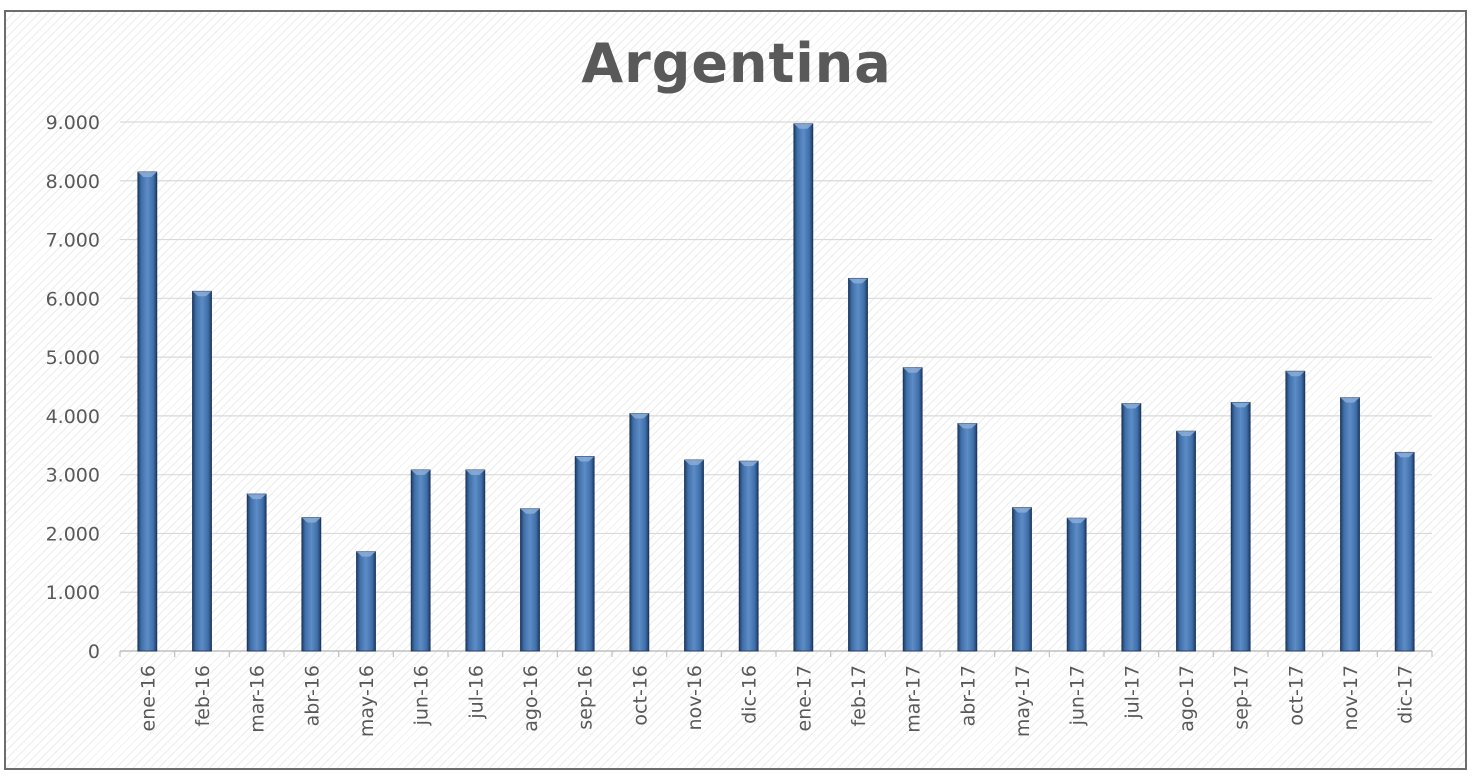 The height and width of the screenshot is (777, 1473). I want to click on x-tick-label: jun-16, so click(422, 695).